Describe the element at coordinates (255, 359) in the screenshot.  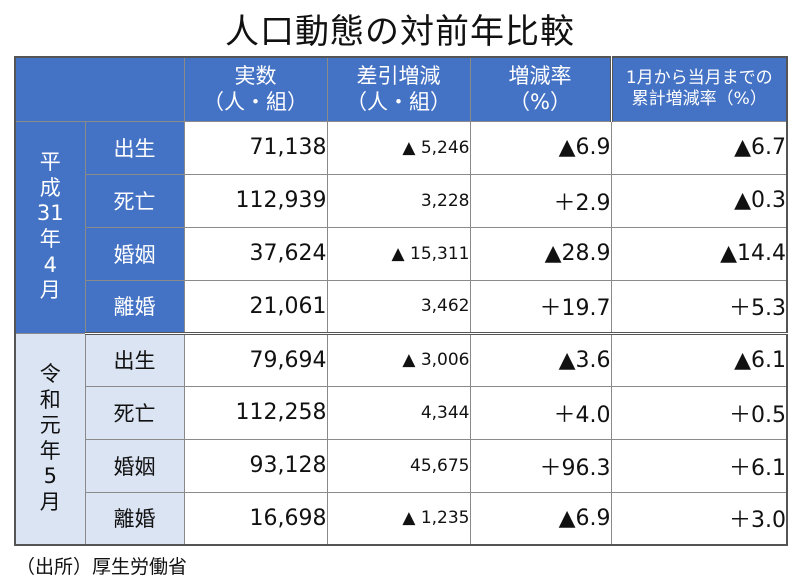
I see `actual-value: 79,694` at that location.